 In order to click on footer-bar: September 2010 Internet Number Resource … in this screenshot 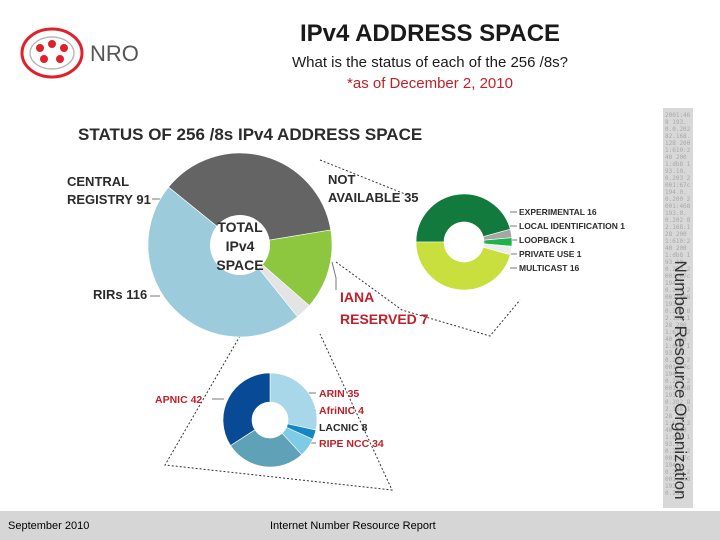, I will do `click(360, 525)`.